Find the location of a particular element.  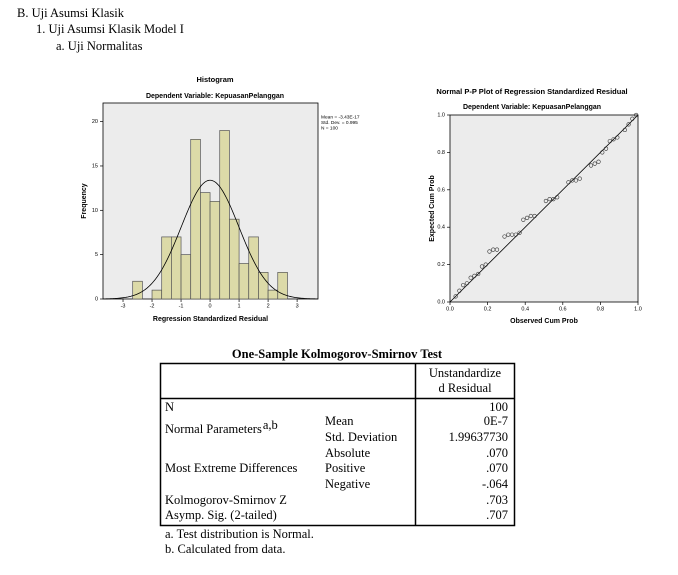

x-axis-label: Regression Standardized Residual is located at coordinates (210, 319).